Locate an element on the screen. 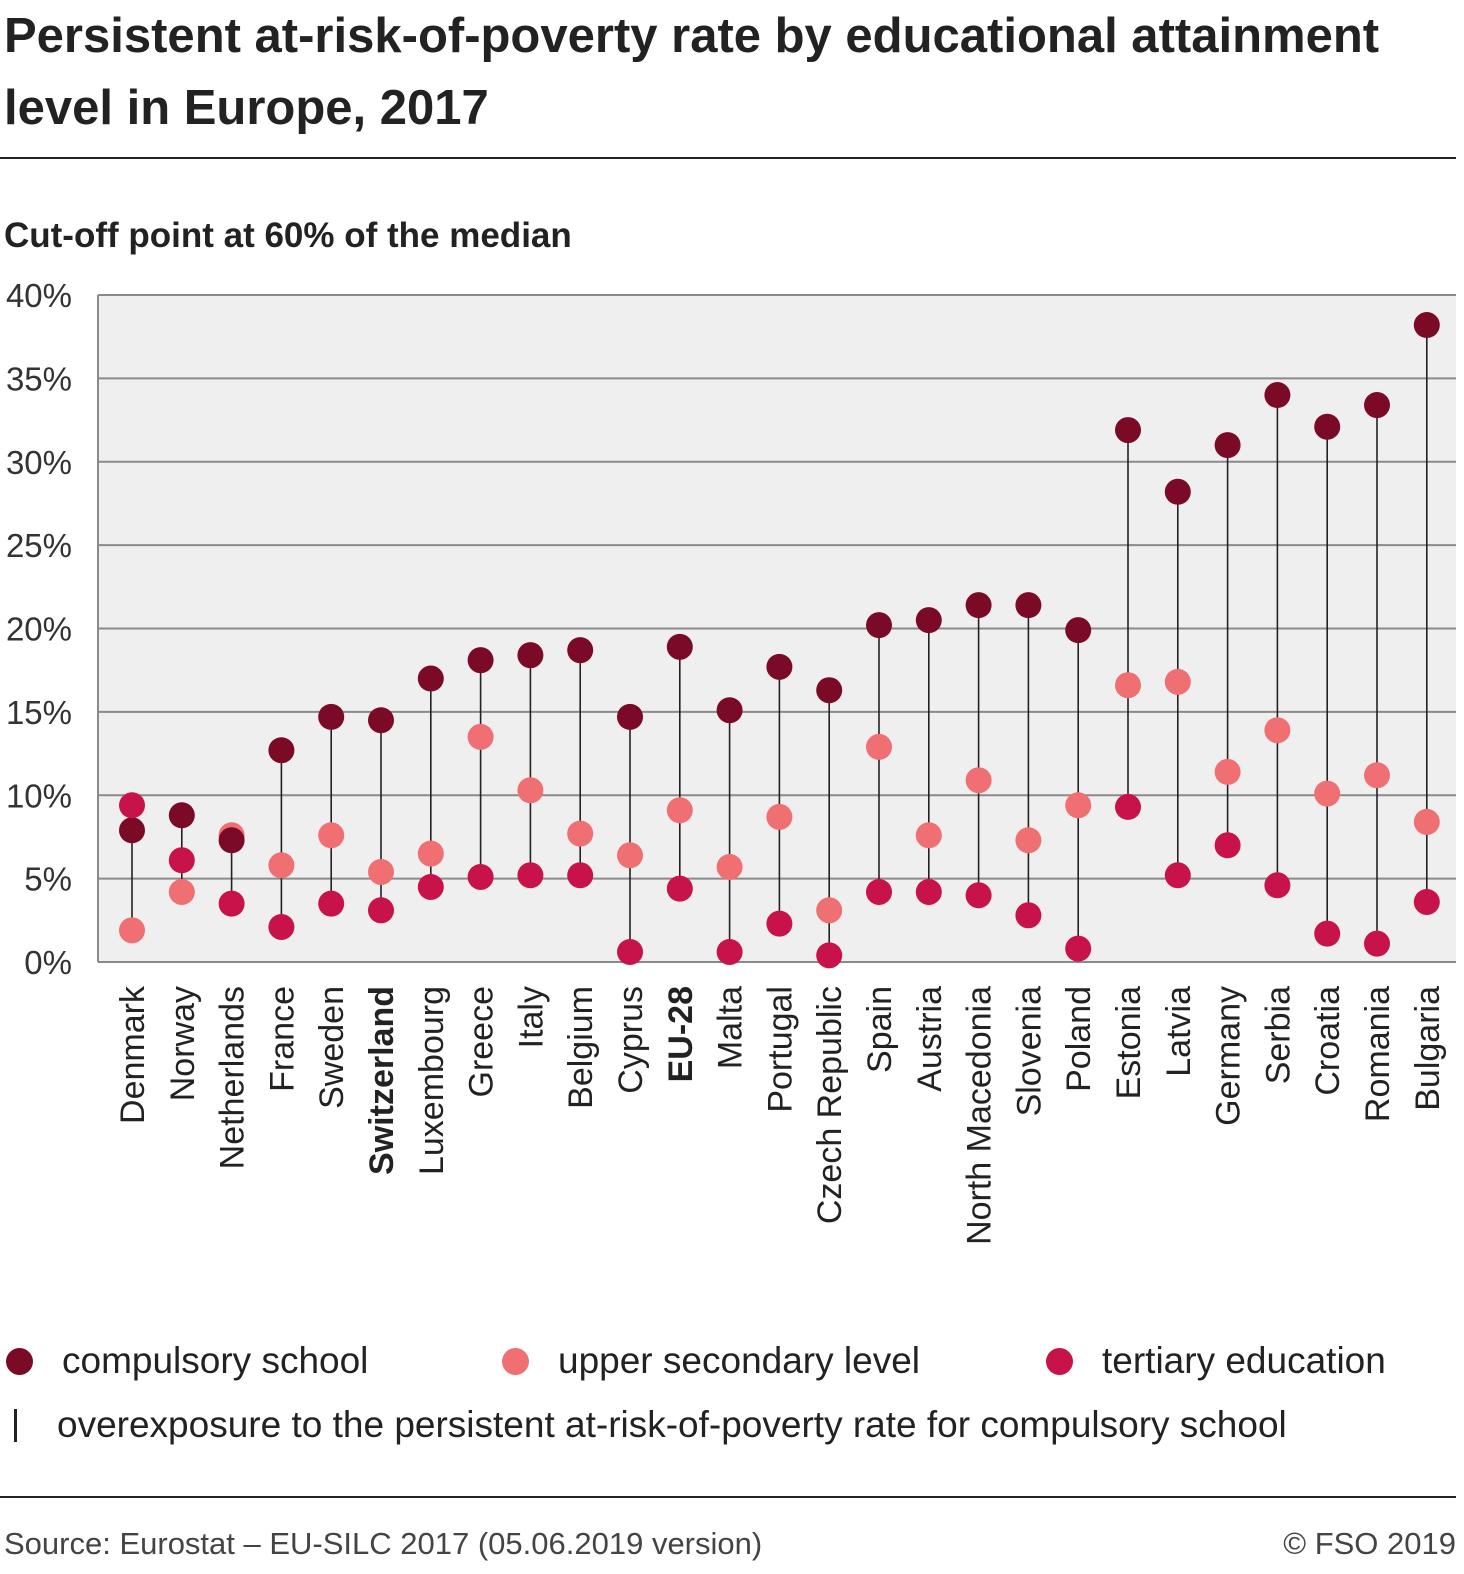 This screenshot has height=1574, width=1464. x-category-label: Cyprus is located at coordinates (631, 1040).